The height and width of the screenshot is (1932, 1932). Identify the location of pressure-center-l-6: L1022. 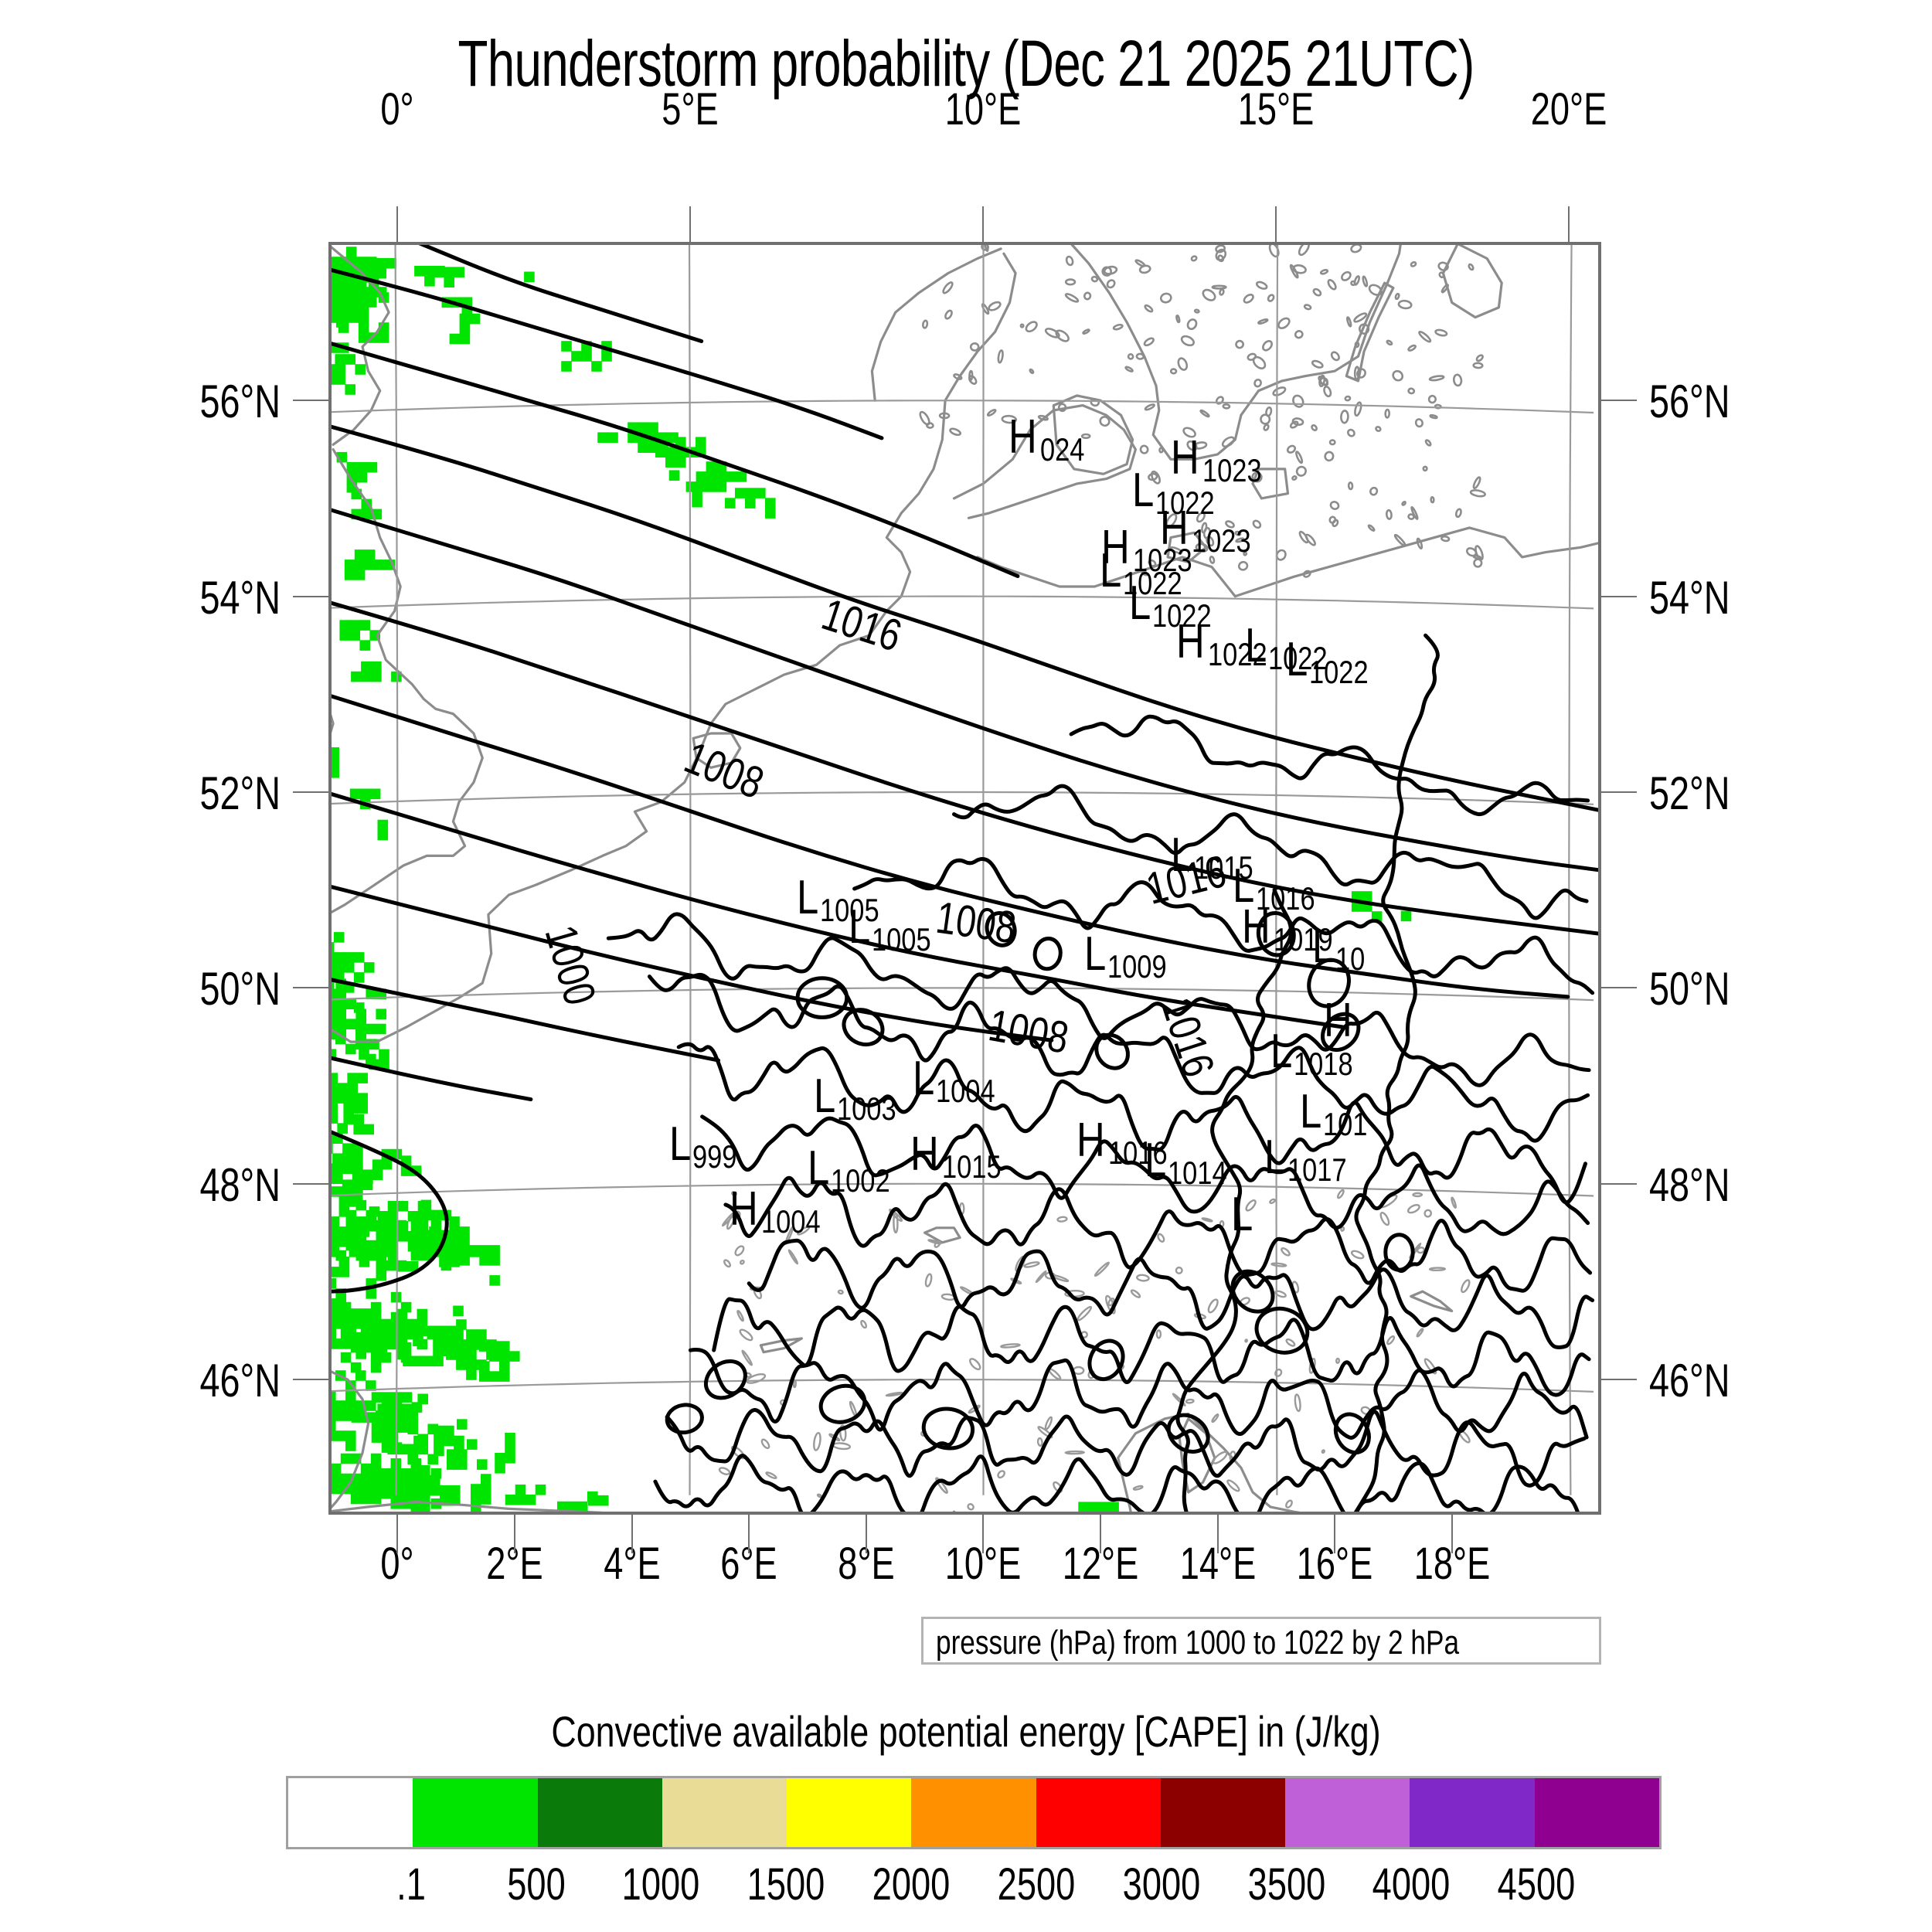
(1177, 606).